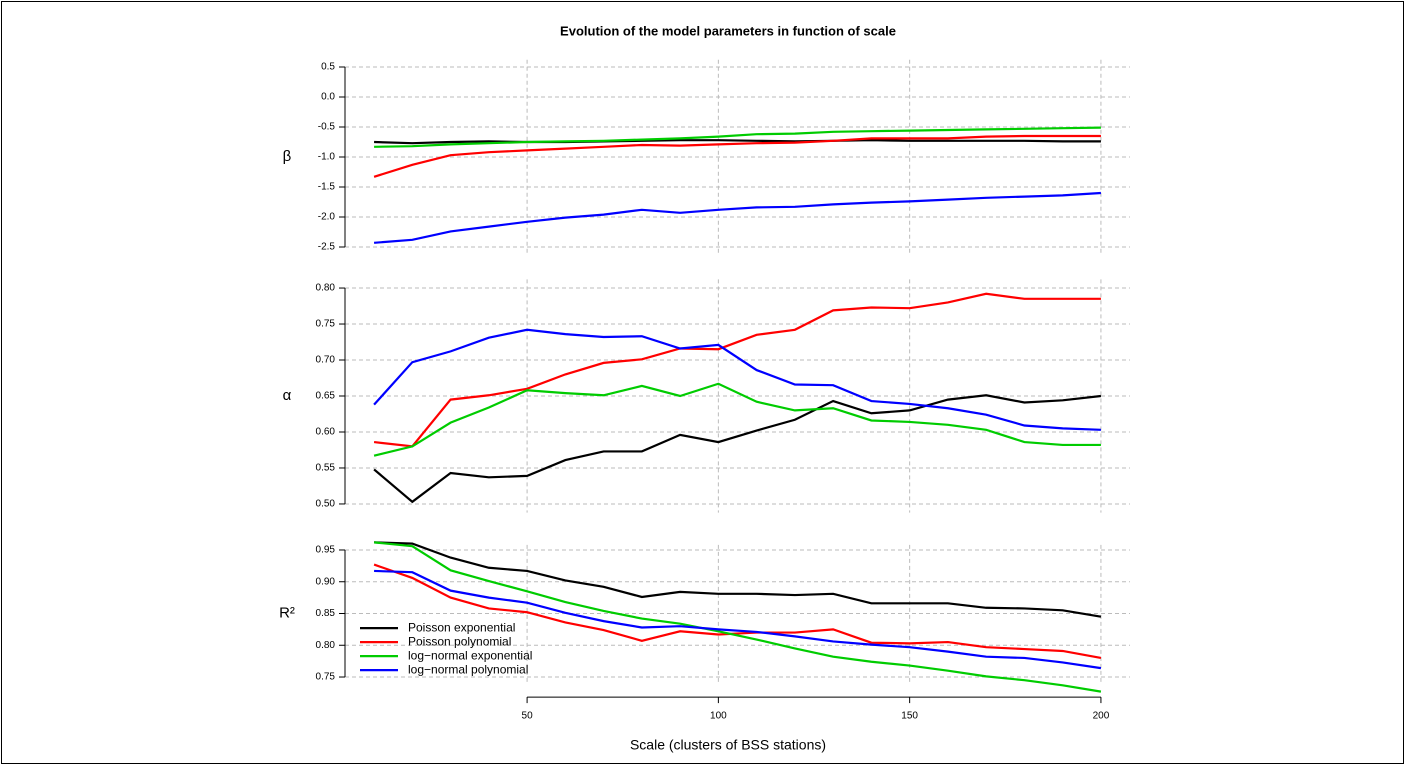  What do you see at coordinates (287, 156) in the screenshot?
I see `y-axis-label: β` at bounding box center [287, 156].